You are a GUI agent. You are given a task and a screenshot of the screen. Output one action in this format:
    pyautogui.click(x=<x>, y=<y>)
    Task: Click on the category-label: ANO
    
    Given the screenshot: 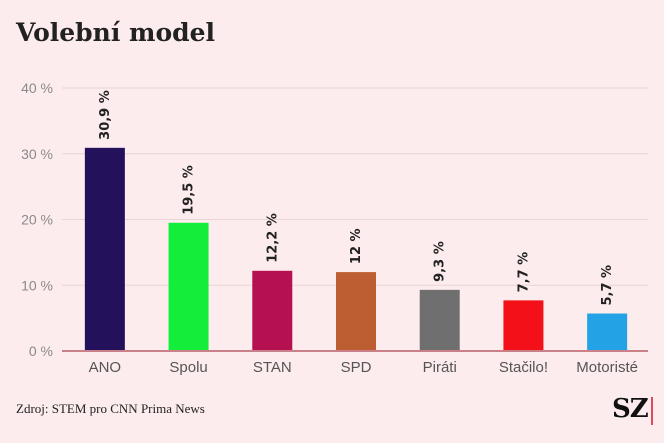 What is the action you would take?
    pyautogui.click(x=105, y=367)
    